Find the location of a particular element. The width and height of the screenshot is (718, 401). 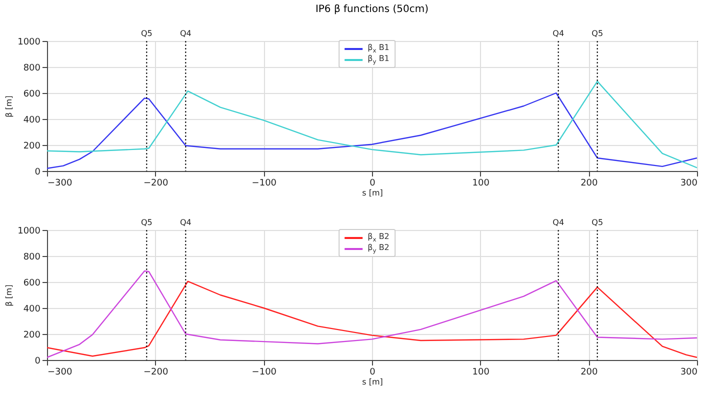

legend-label: β$_{y}$ B2 is located at coordinates (379, 248).